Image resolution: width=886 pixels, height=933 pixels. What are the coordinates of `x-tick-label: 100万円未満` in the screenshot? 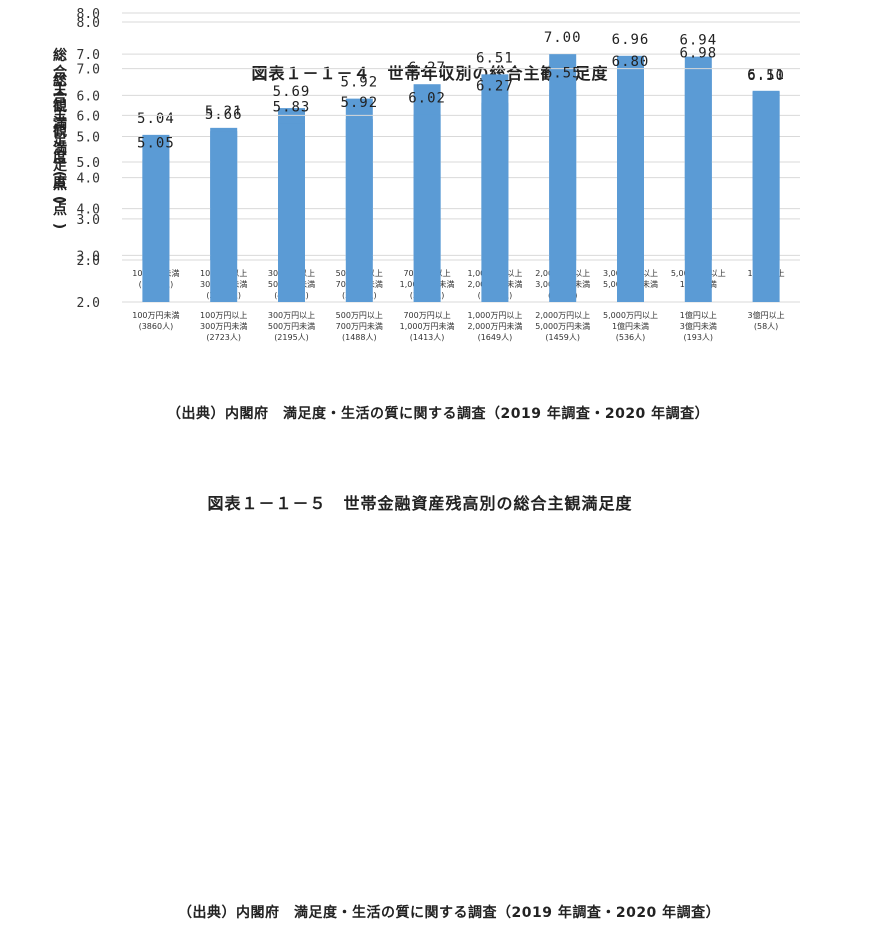 It's located at (155, 315).